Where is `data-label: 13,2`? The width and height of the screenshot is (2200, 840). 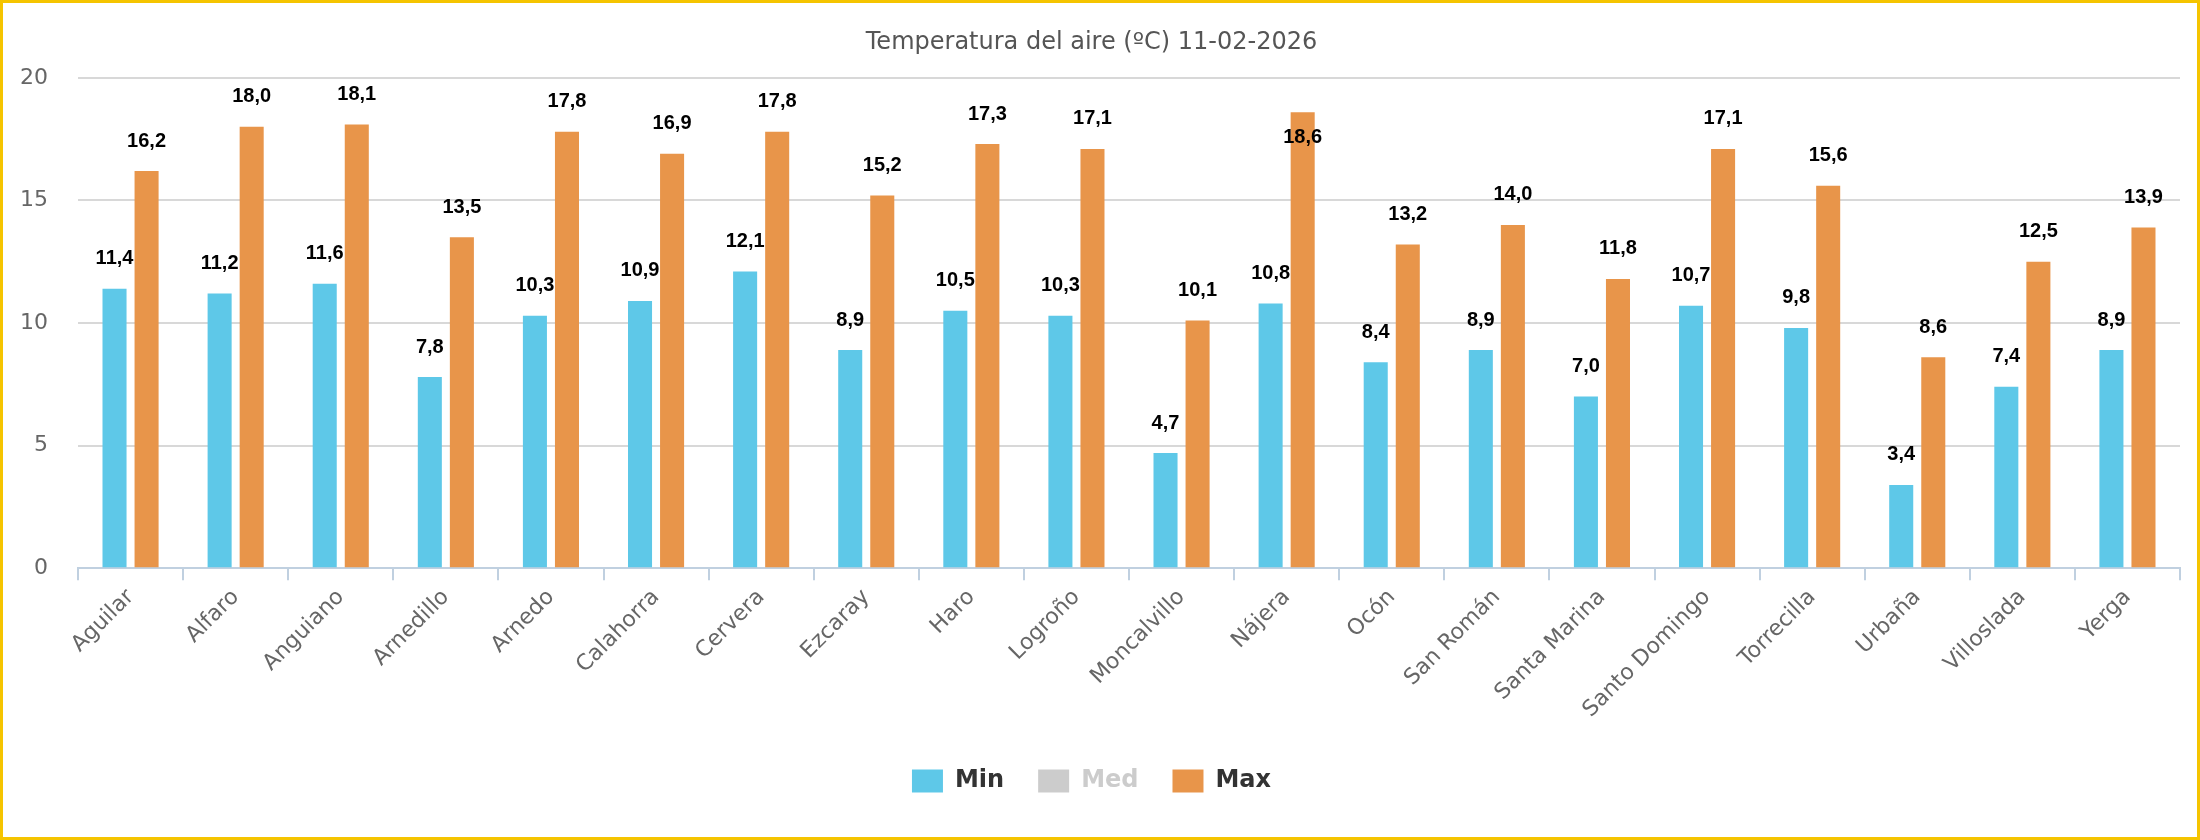 data-label: 13,2 is located at coordinates (1408, 213).